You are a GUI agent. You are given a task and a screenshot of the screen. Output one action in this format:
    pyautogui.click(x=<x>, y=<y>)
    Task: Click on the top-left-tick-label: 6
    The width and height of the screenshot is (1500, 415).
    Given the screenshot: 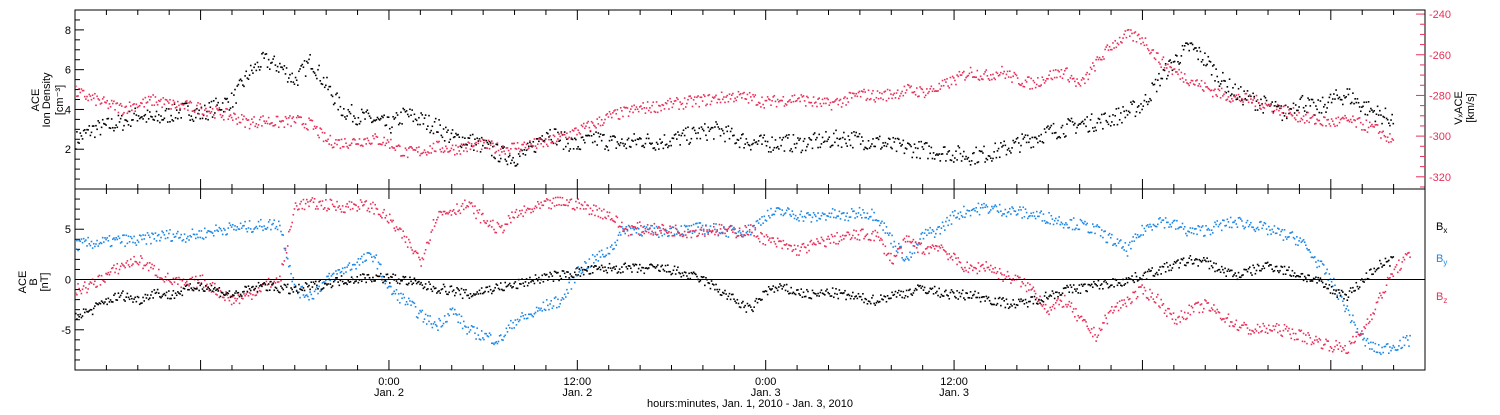 What is the action you would take?
    pyautogui.click(x=68, y=71)
    